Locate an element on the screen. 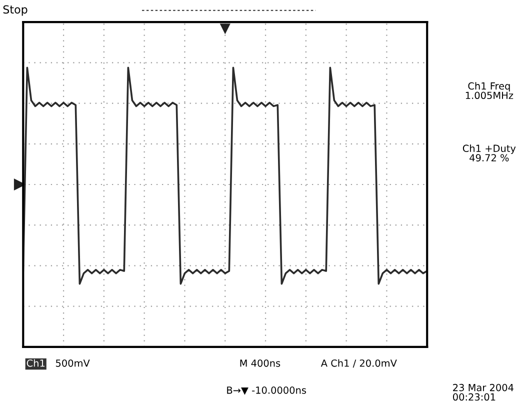 The image size is (526, 416). text: 23 Mar 2004 00:23:01 is located at coordinates (483, 392).